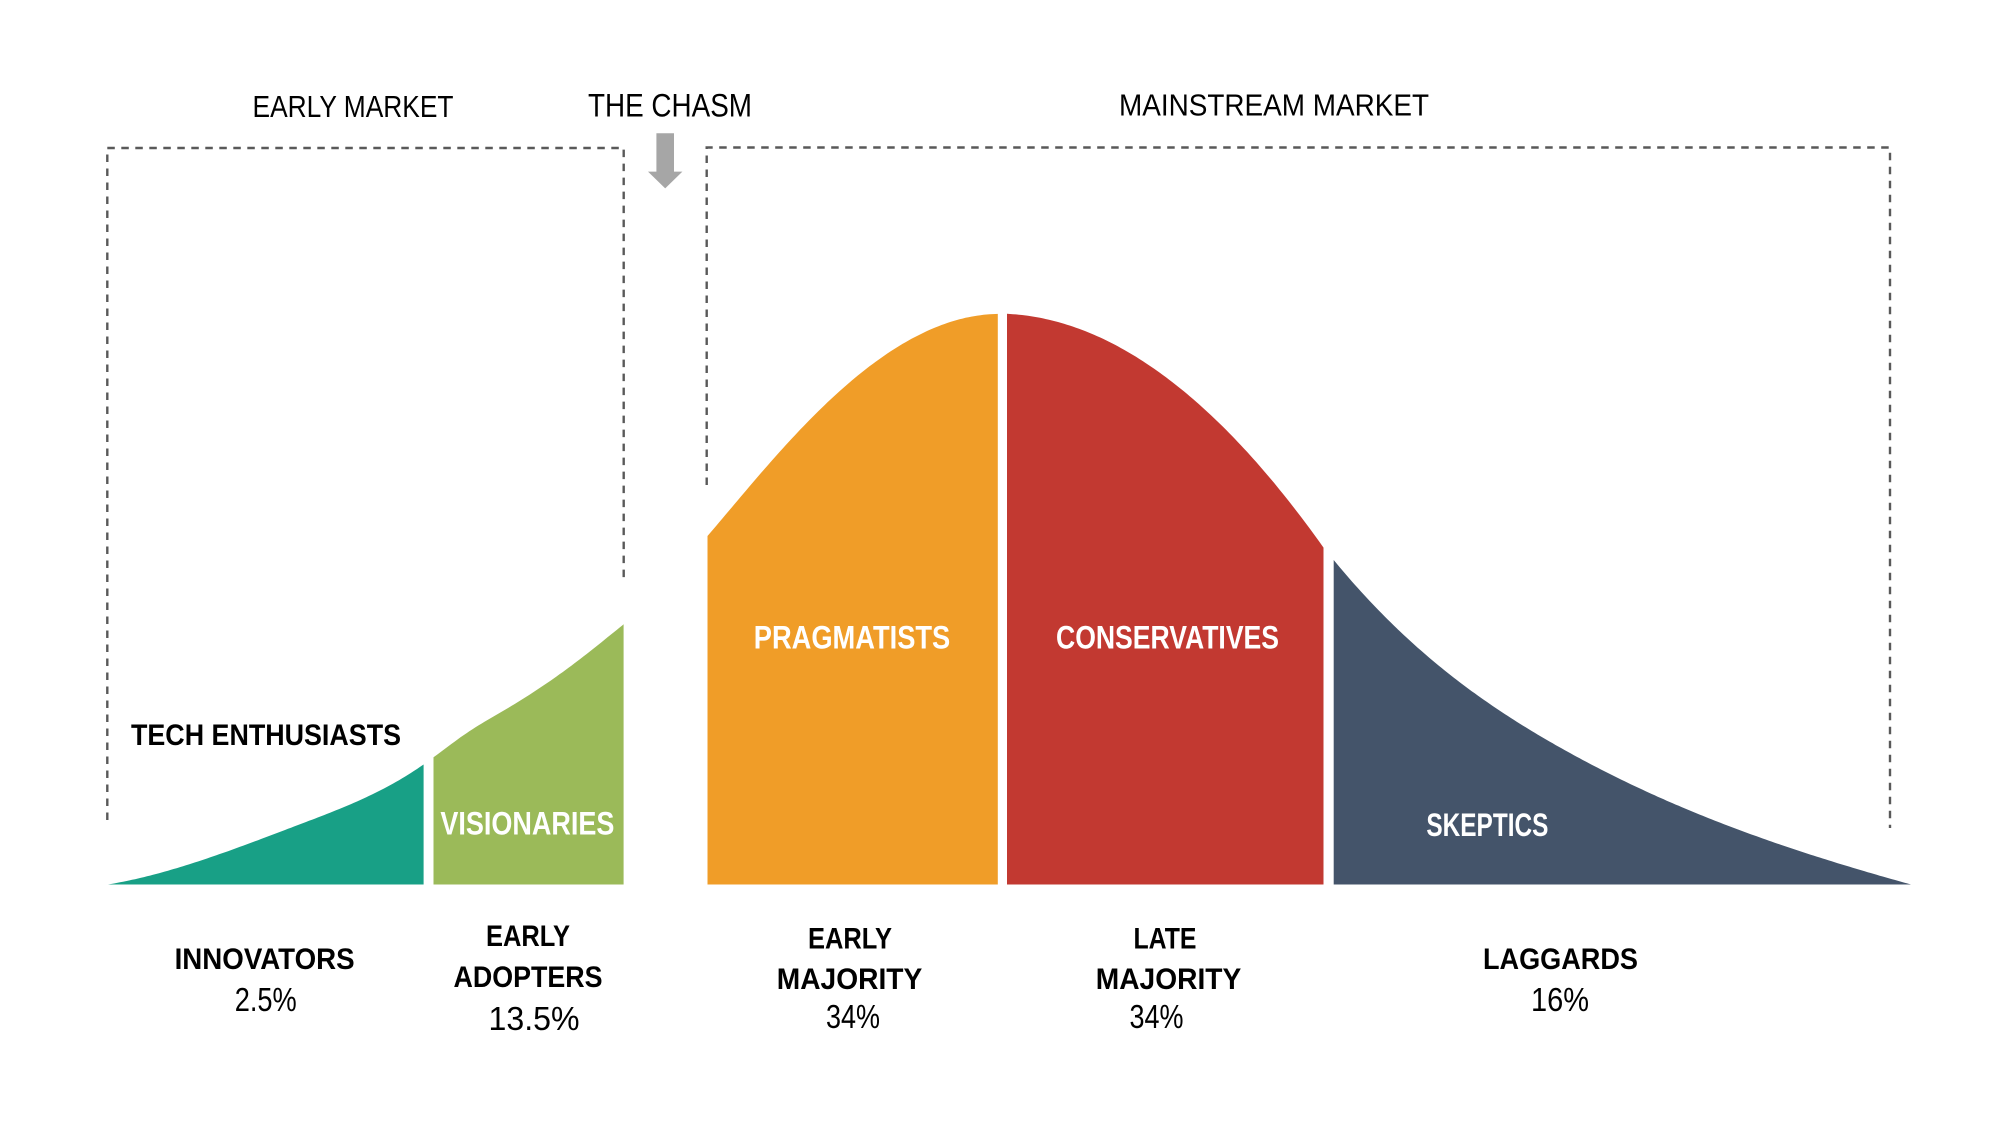 The height and width of the screenshot is (1125, 2000). Describe the element at coordinates (1487, 825) in the screenshot. I see `svg-text: SKEPTICS` at that location.